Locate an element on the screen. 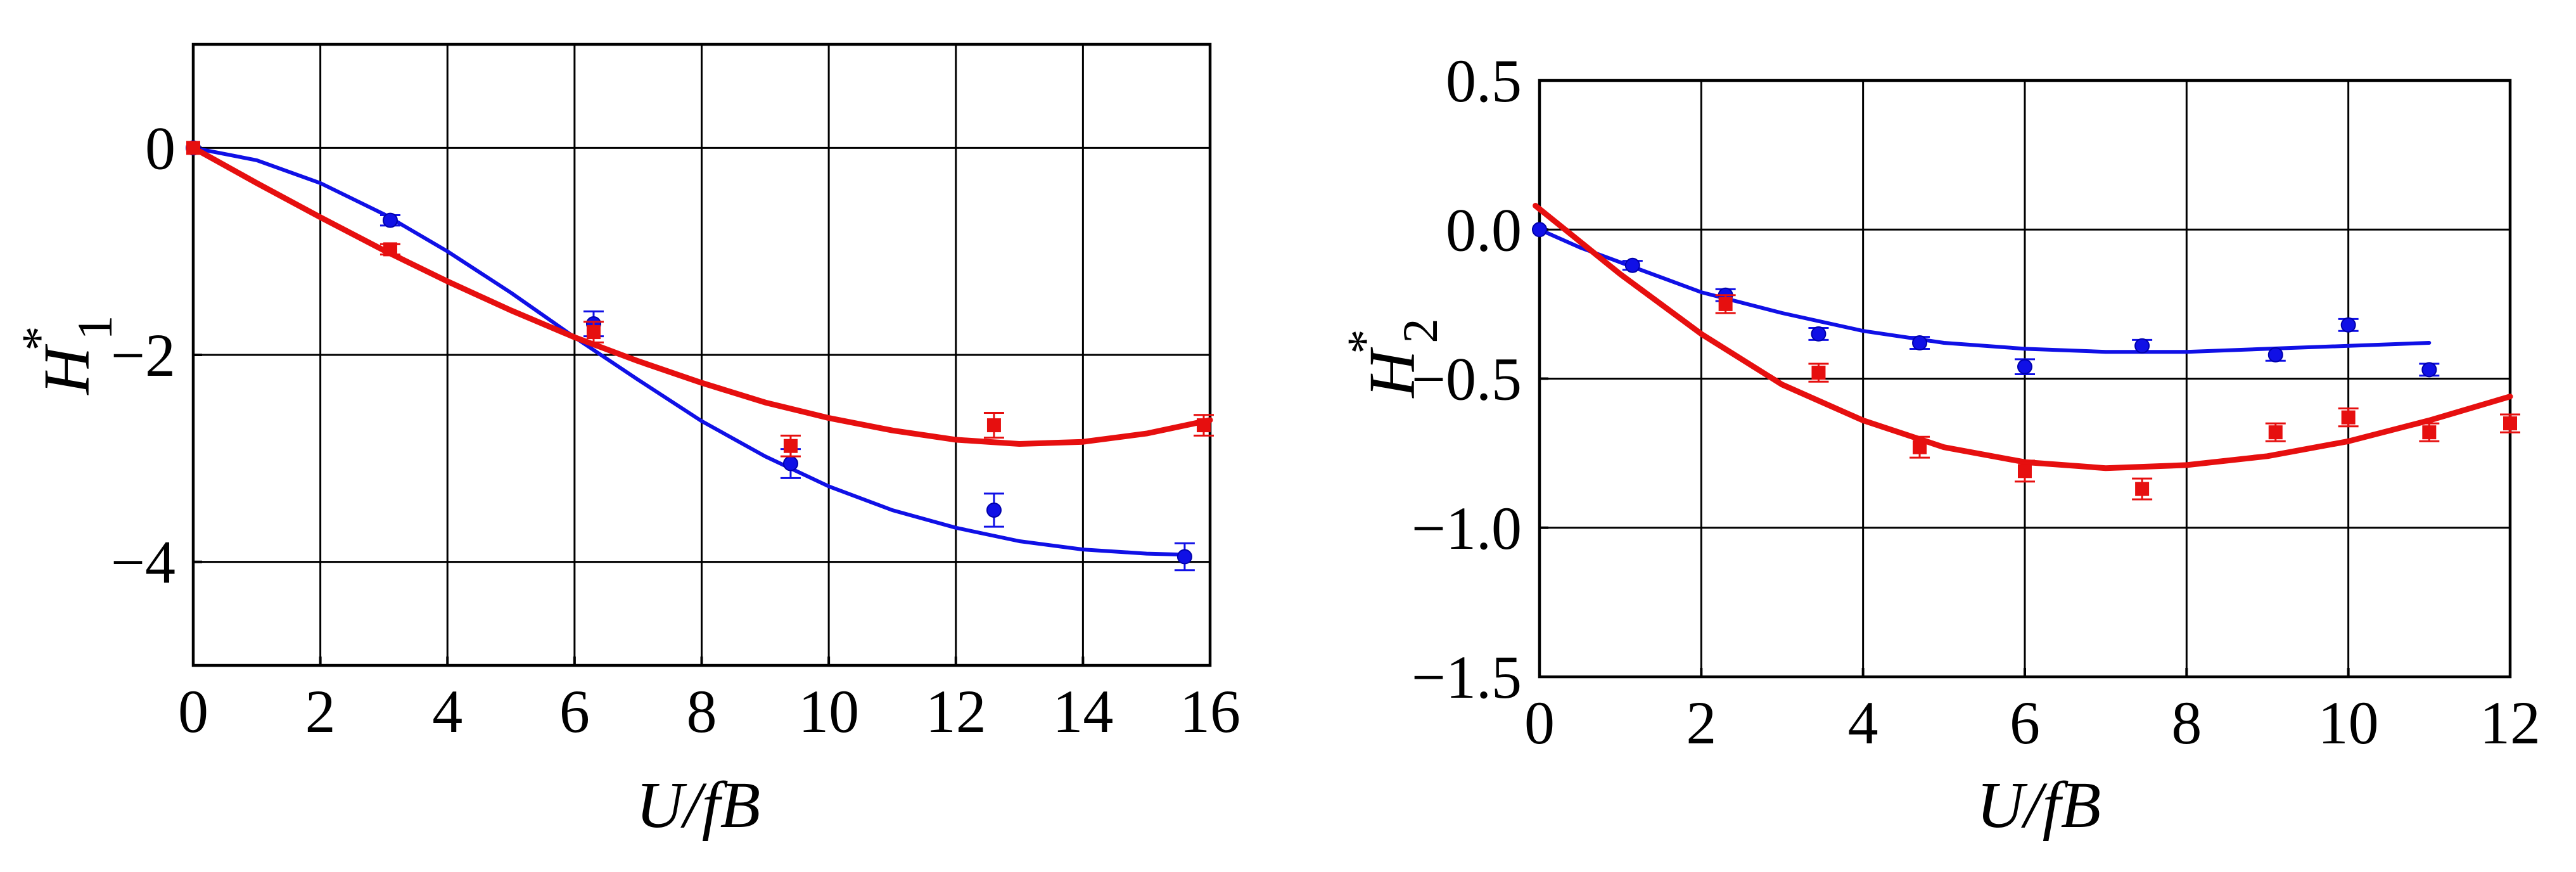  chart1-xtick-label: 12 is located at coordinates (956, 711).